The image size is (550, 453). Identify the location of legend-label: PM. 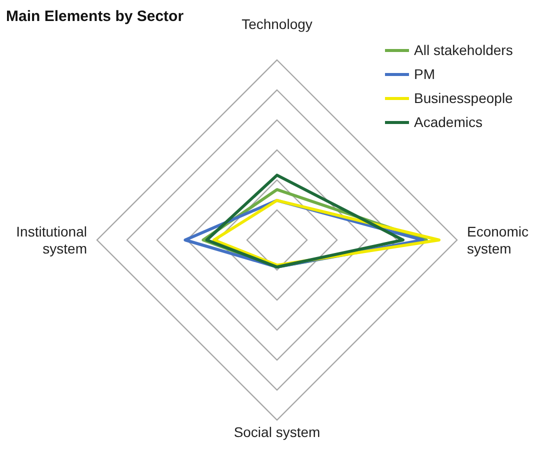
(424, 74).